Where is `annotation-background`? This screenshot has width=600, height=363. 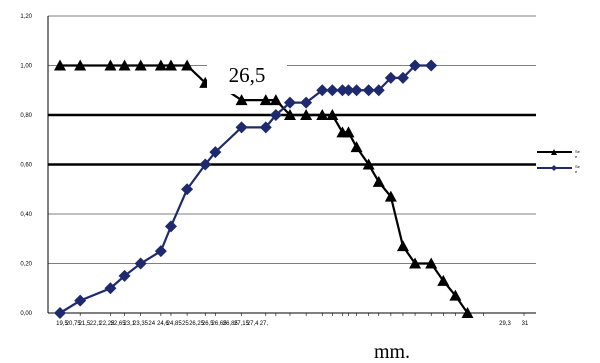 annotation-background is located at coordinates (247, 76).